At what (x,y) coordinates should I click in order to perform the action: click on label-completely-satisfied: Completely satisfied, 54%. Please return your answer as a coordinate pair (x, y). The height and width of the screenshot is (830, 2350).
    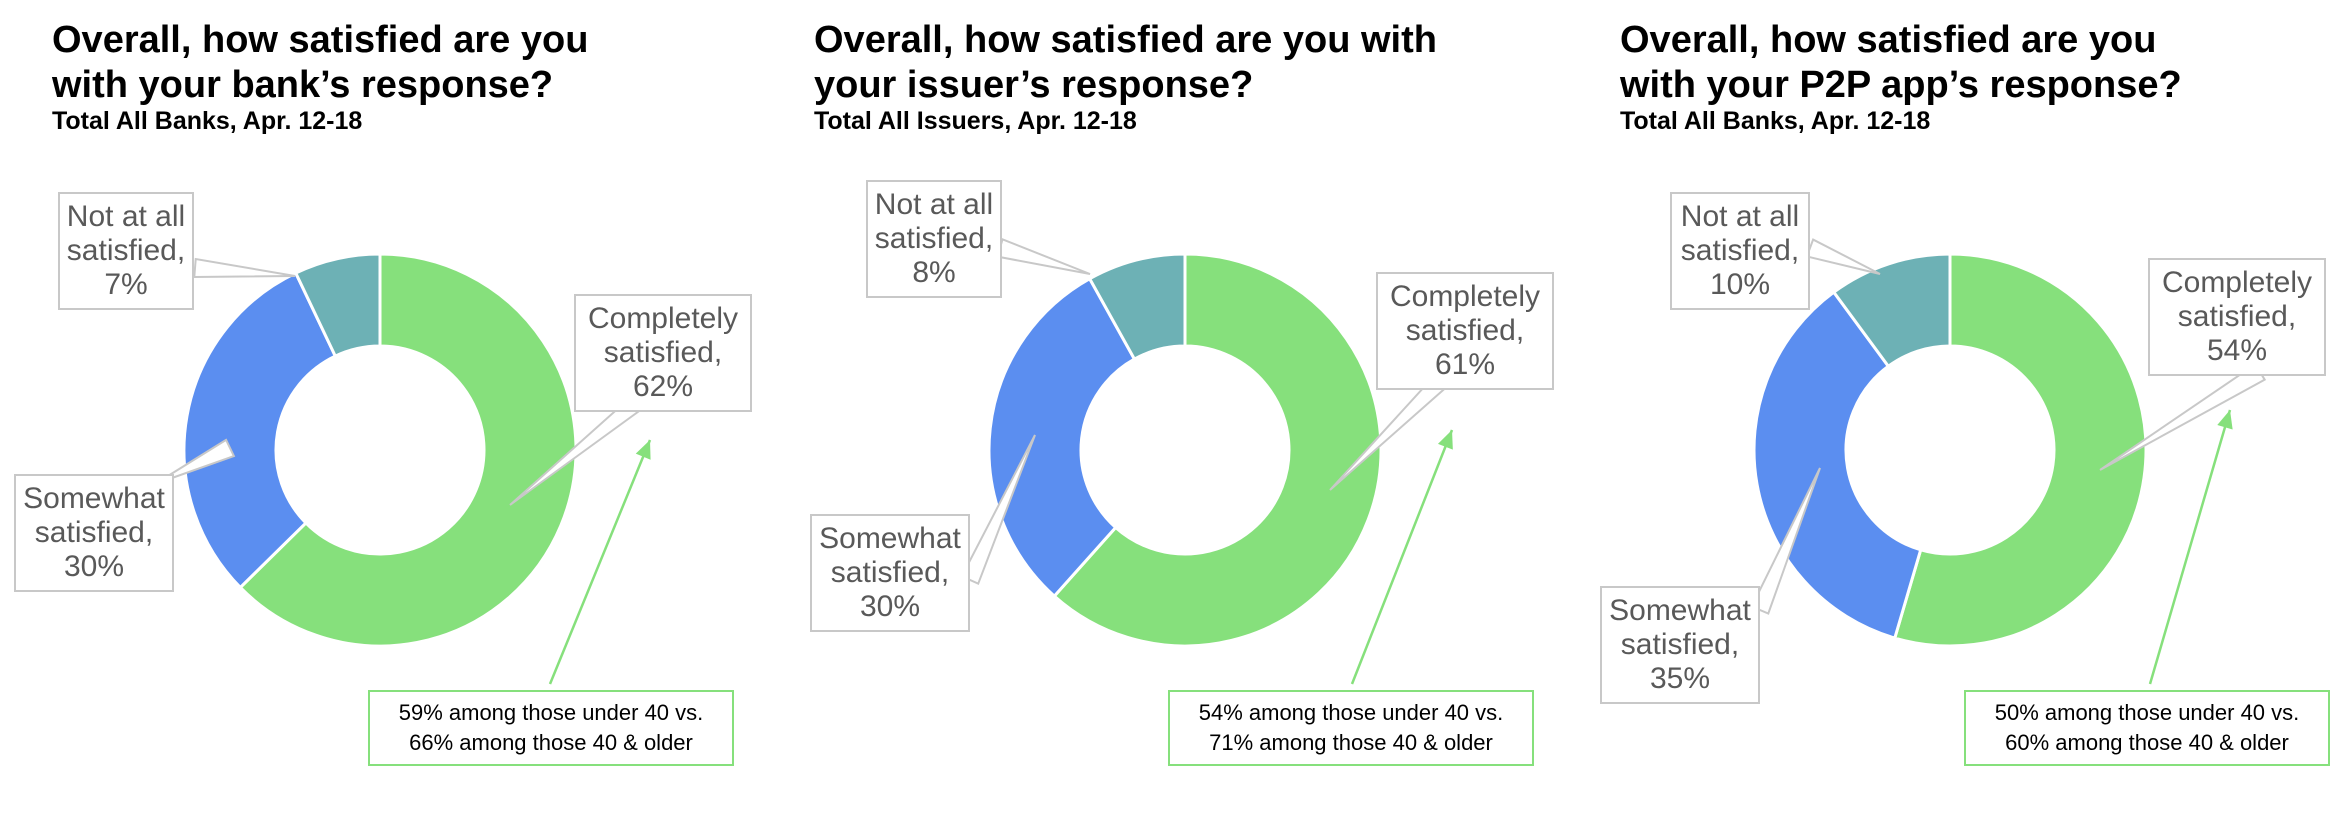
    Looking at the image, I should click on (2237, 317).